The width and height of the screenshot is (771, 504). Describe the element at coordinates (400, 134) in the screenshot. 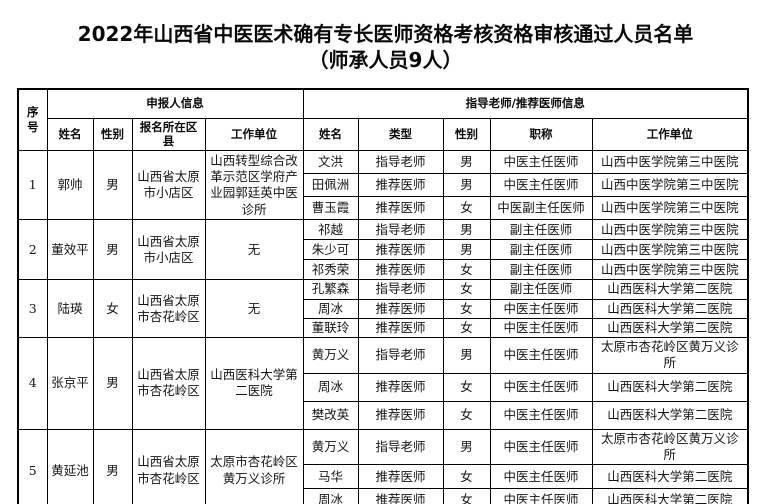

I see `header-mentor-type: 类型` at that location.